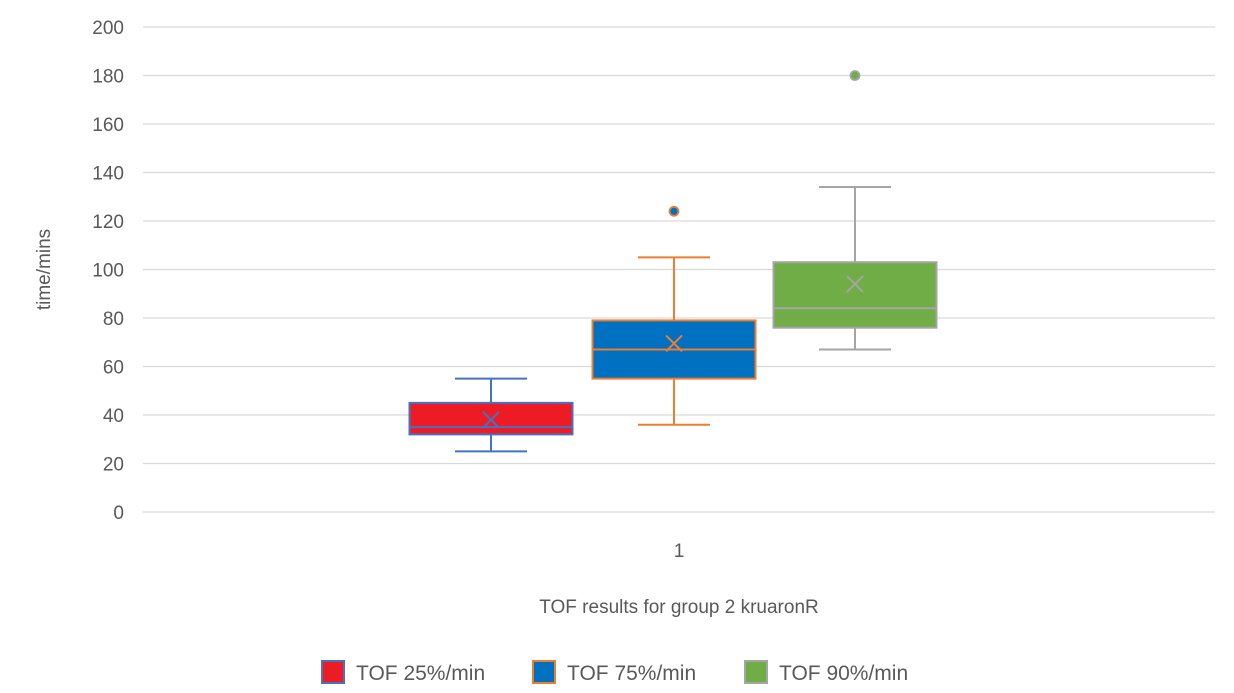 Image resolution: width=1234 pixels, height=693 pixels. What do you see at coordinates (108, 28) in the screenshot?
I see `y-tick-label: 200` at bounding box center [108, 28].